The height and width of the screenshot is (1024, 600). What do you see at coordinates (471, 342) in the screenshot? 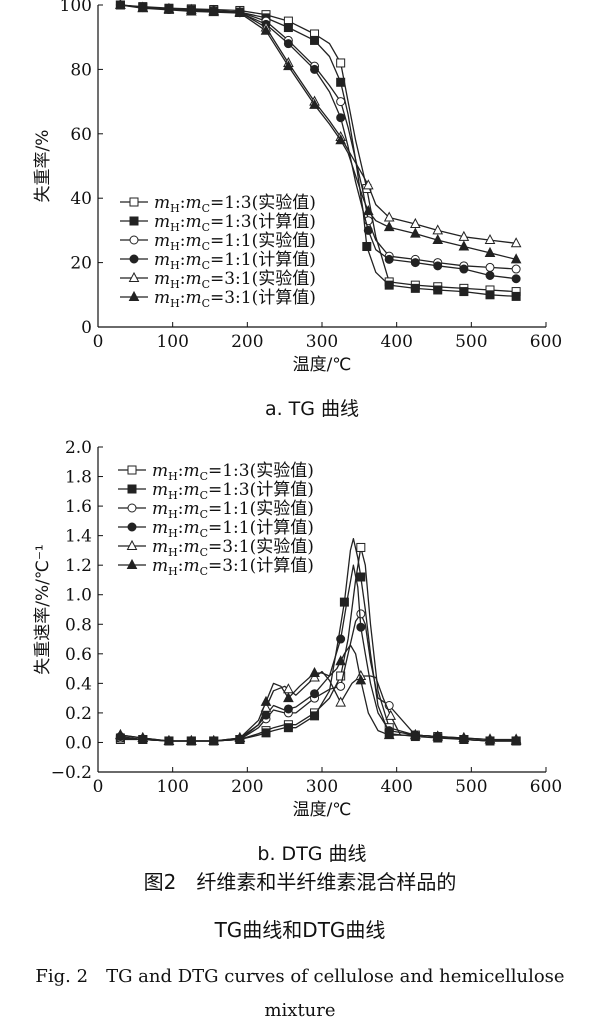
I see `tg-x-tick-label: 500` at bounding box center [471, 342].